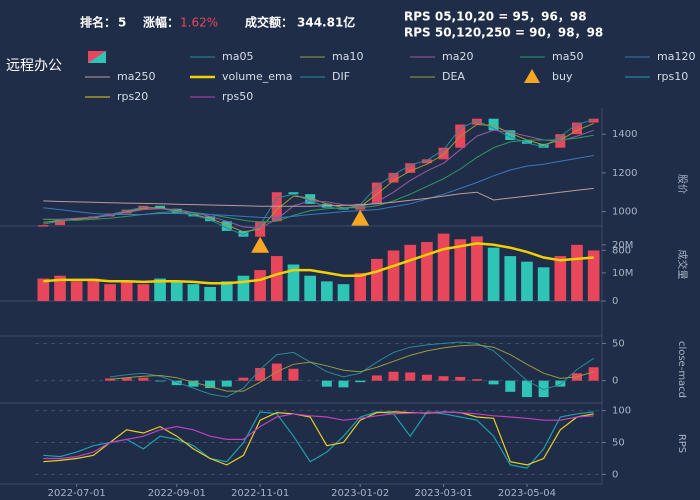 This screenshot has height=500, width=700. Describe the element at coordinates (132, 96) in the screenshot. I see `legend-label: rps20` at that location.